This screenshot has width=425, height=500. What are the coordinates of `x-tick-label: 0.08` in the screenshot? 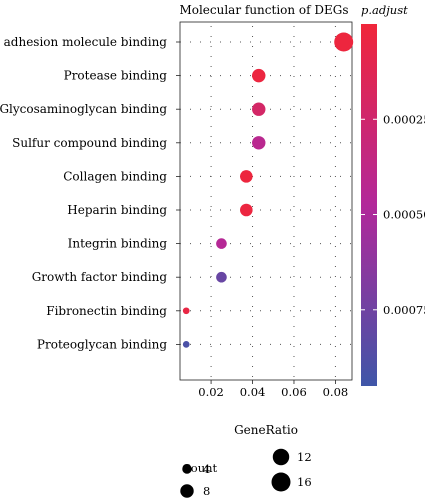 It's located at (336, 392).